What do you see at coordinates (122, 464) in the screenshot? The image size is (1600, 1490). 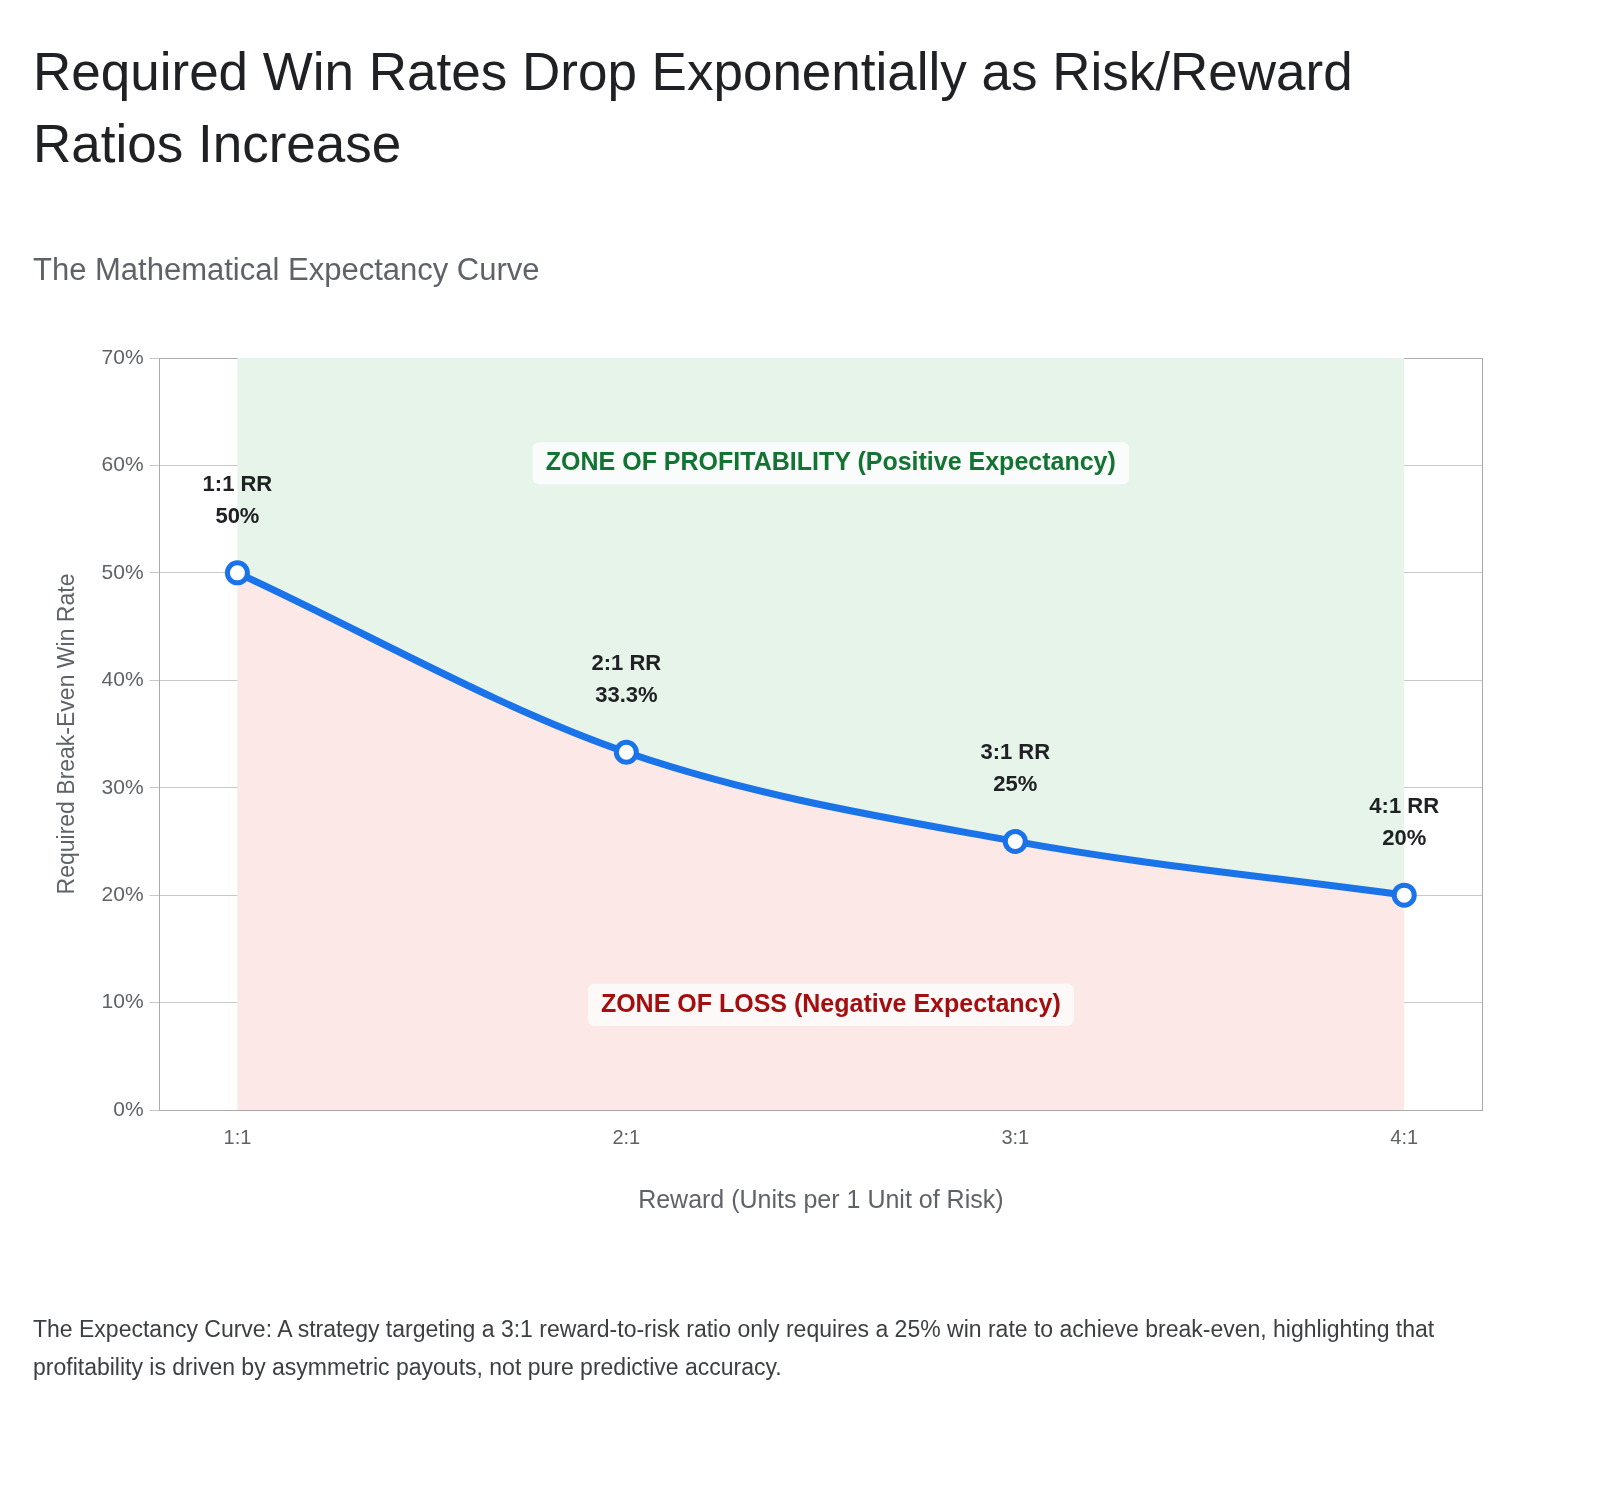 I see `y-tick-label: 60%` at bounding box center [122, 464].